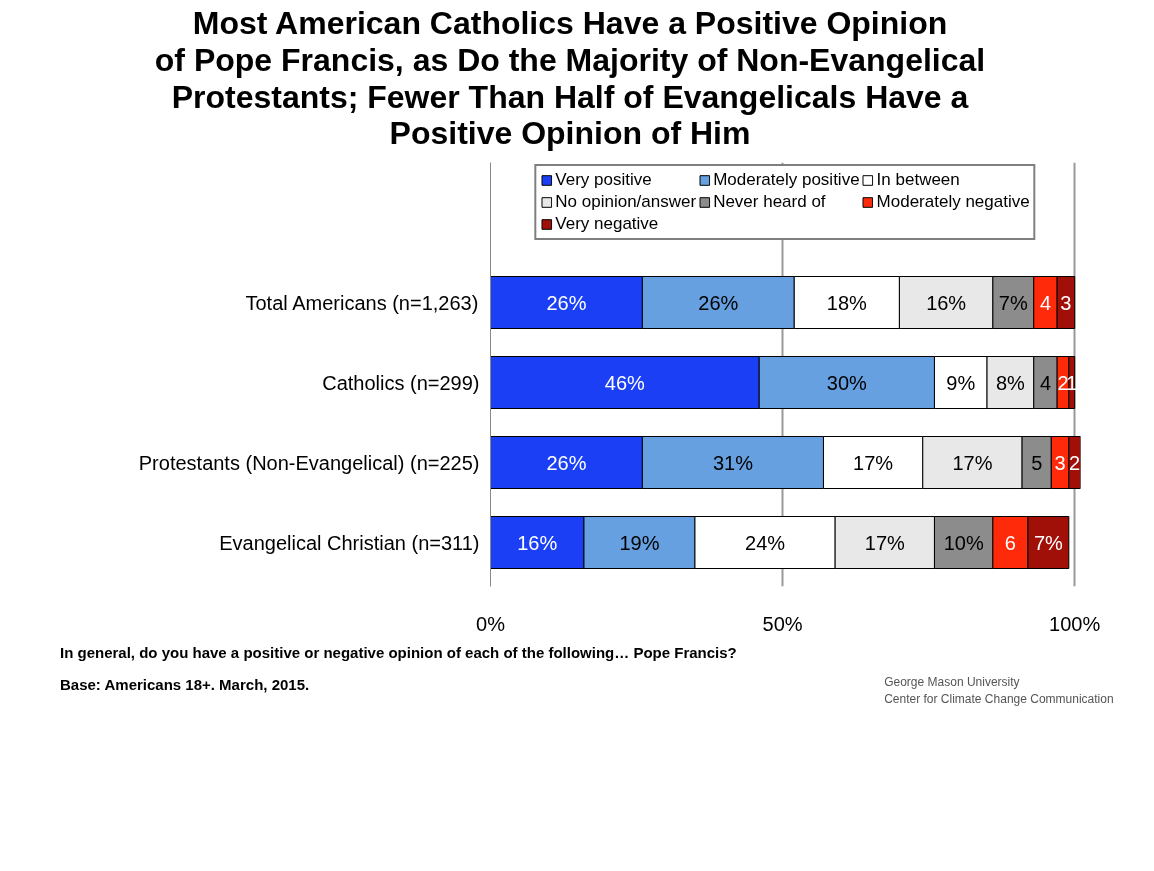 The image size is (1154, 871). Describe the element at coordinates (491, 623) in the screenshot. I see `x-tick-label: 0%` at that location.